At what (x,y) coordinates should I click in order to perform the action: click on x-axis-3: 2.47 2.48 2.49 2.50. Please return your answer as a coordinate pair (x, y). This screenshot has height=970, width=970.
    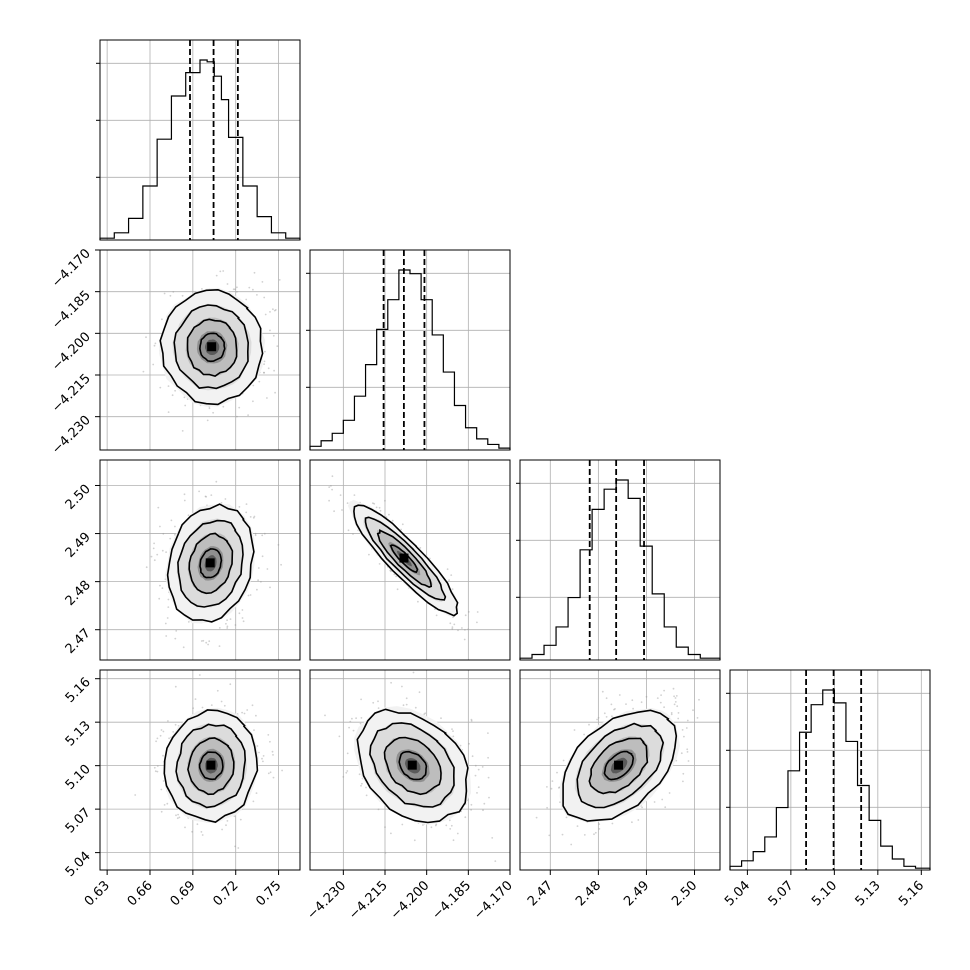
    Looking at the image, I should click on (612, 889).